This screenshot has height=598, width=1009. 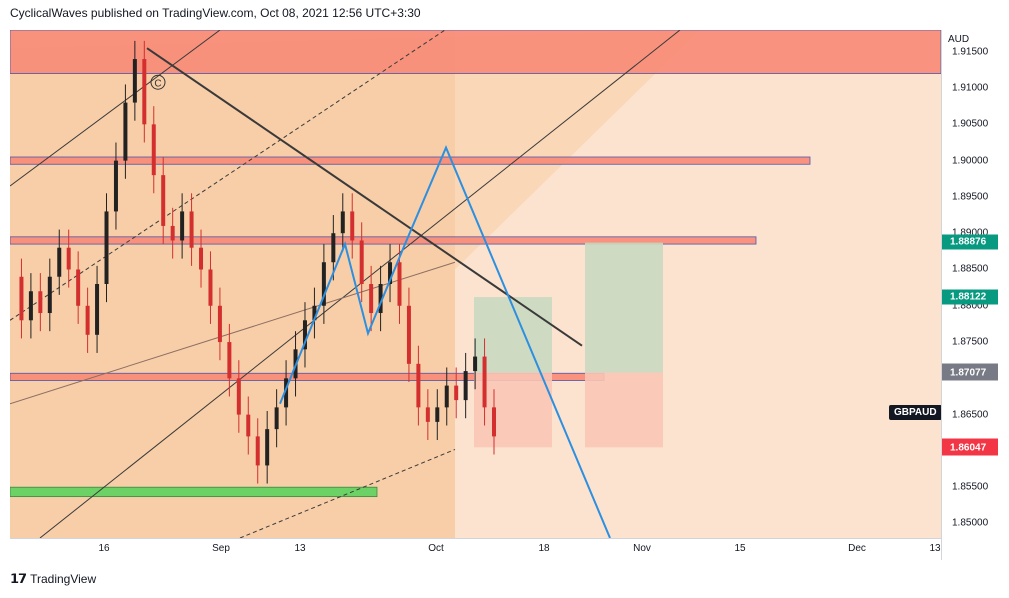 What do you see at coordinates (970, 342) in the screenshot?
I see `y-tick: 1.87500` at bounding box center [970, 342].